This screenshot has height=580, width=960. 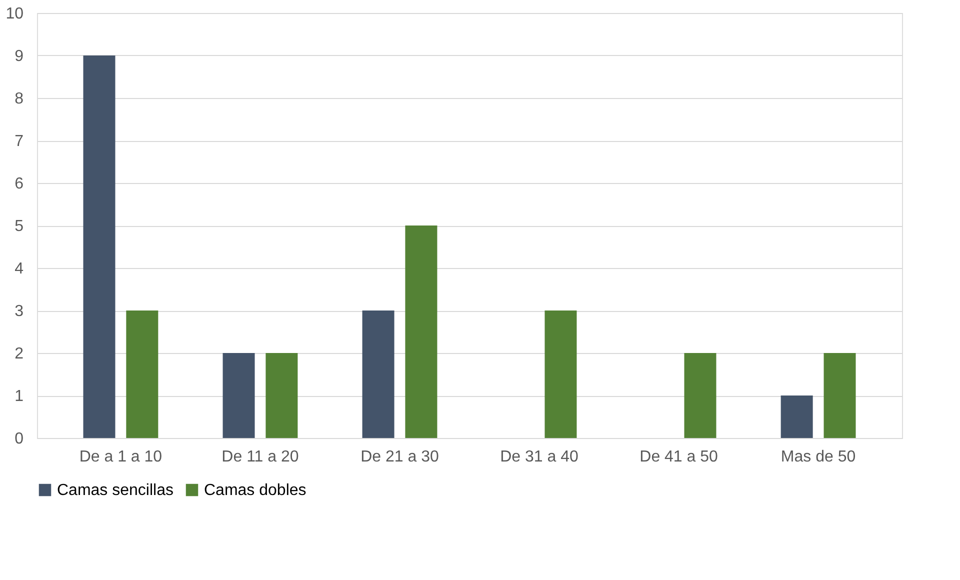 What do you see at coordinates (15, 14) in the screenshot?
I see `y-tick-label: 10` at bounding box center [15, 14].